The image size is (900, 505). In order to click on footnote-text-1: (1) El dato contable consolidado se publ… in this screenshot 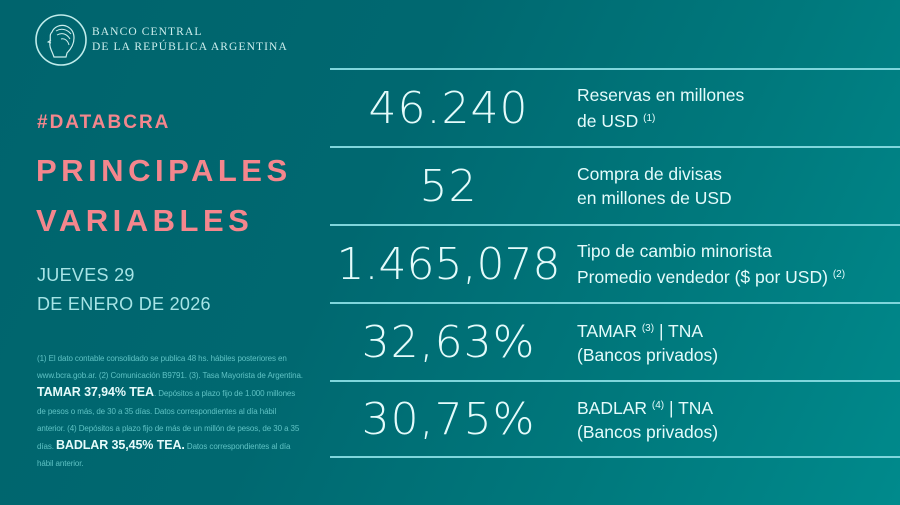, I will do `click(170, 367)`.